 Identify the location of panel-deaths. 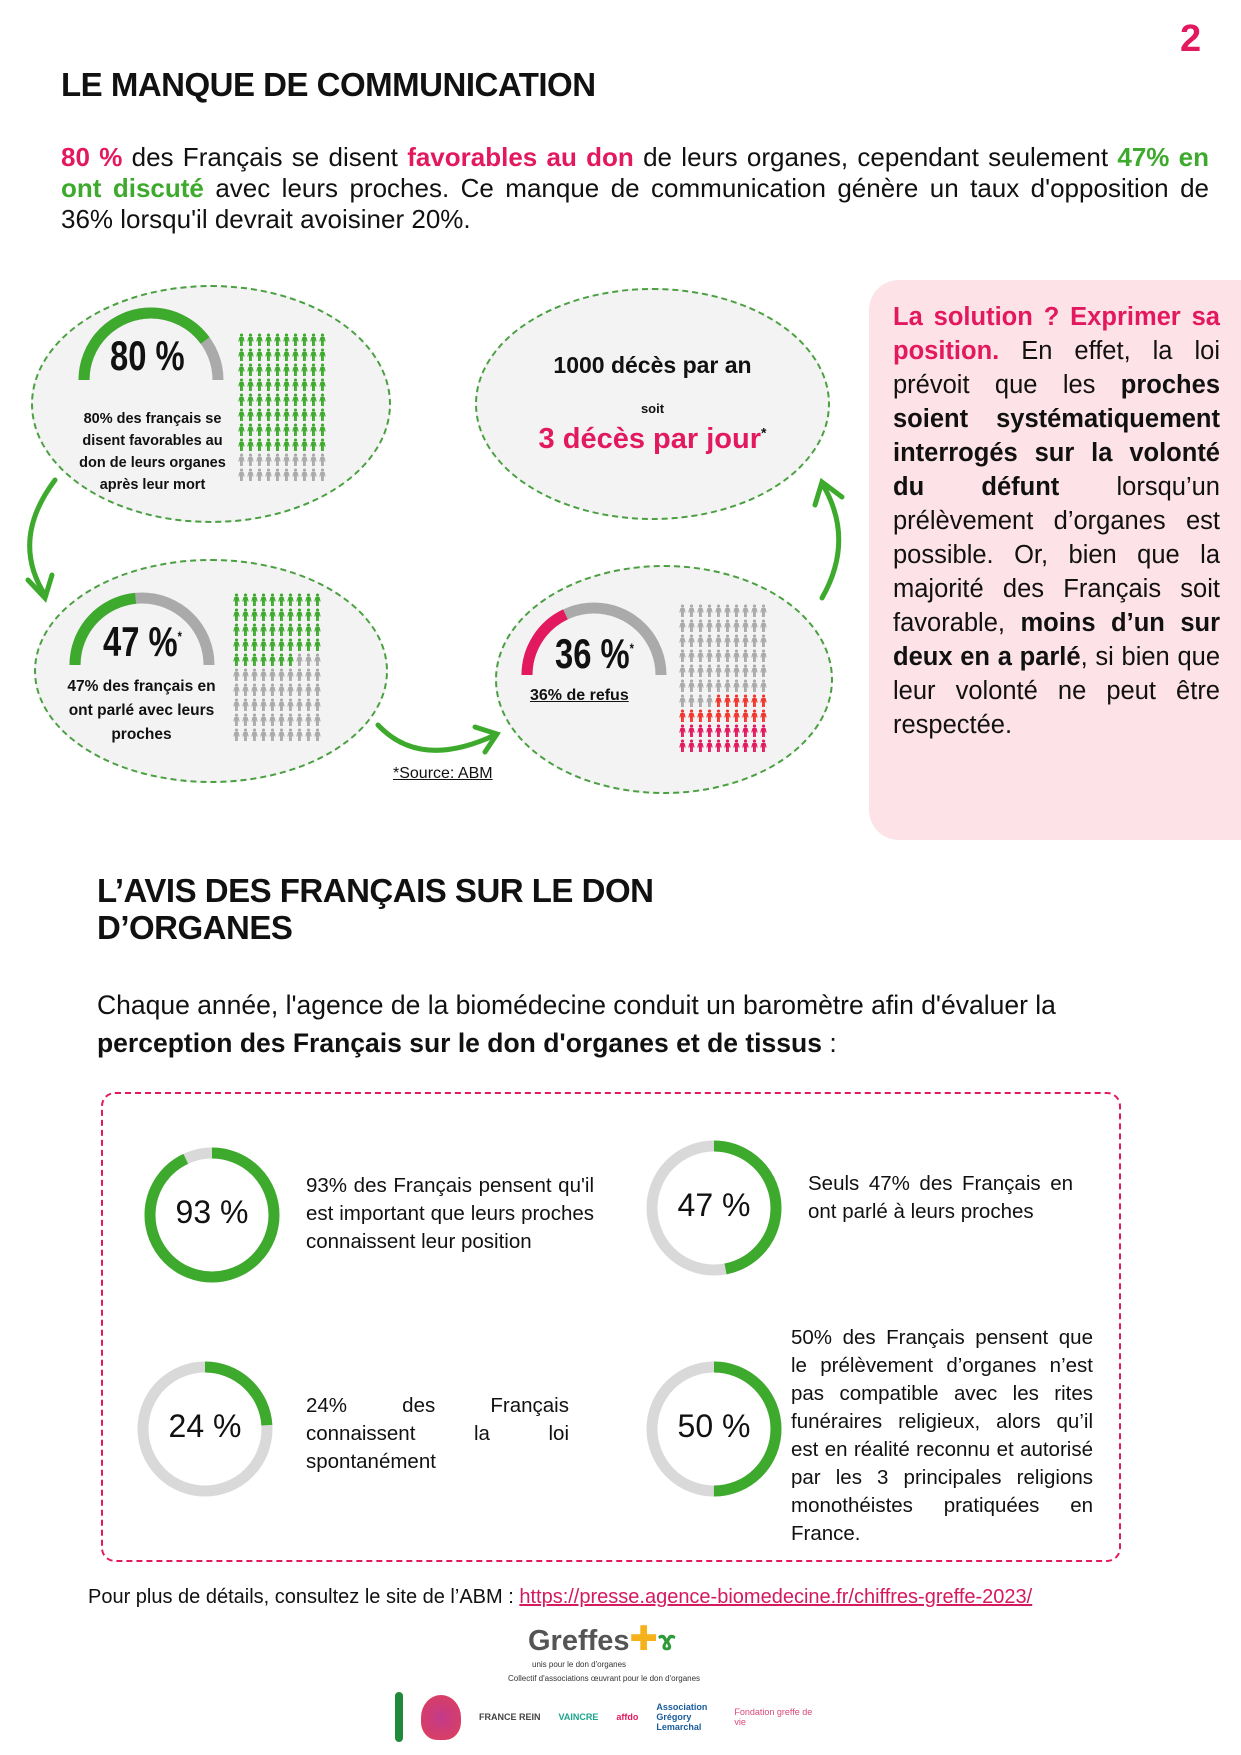
(652, 404).